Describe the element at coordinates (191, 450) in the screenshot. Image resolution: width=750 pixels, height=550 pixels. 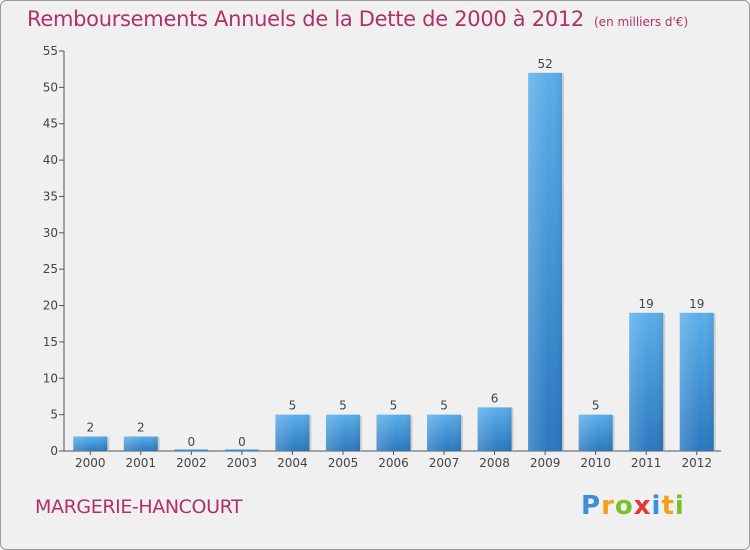
I see `bar-2002` at that location.